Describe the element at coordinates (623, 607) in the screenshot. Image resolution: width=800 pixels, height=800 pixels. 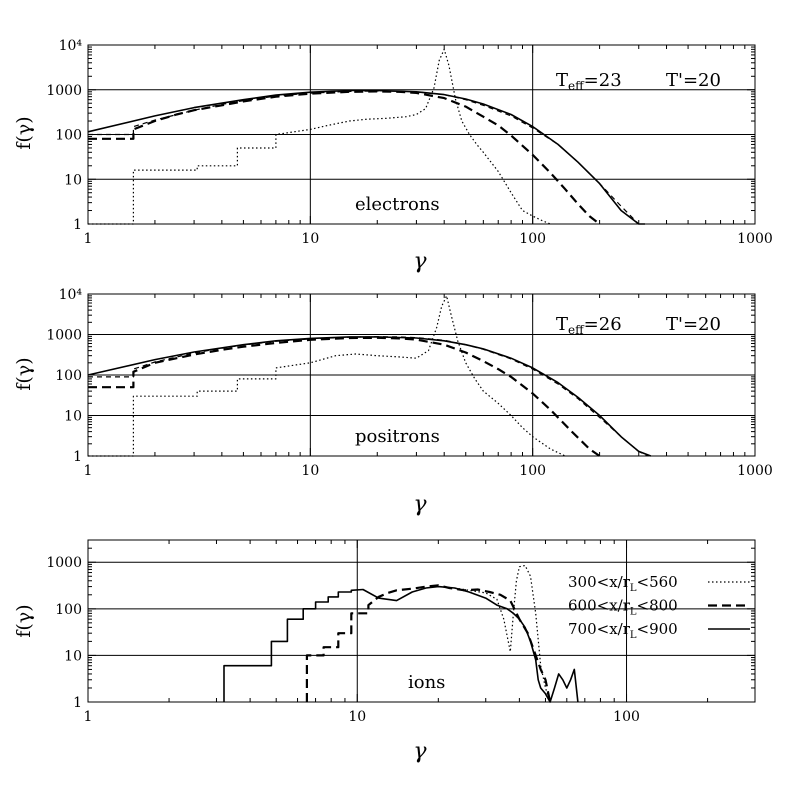
I see `legend-entry: 600<x/rL<800` at that location.